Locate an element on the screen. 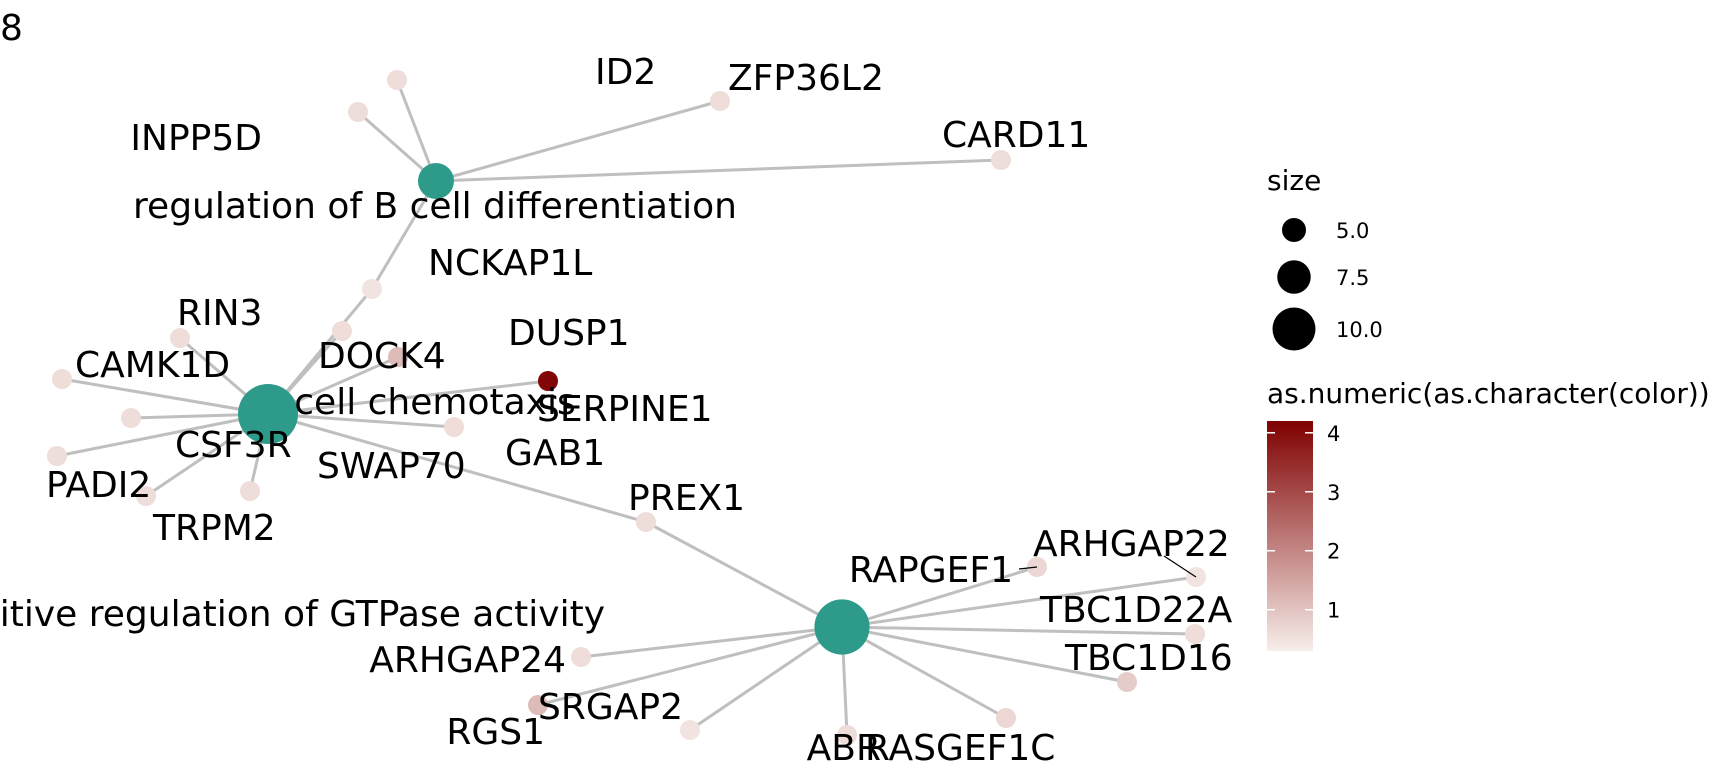  gene-label-zfp36l2: ZFP36L2 is located at coordinates (806, 78).